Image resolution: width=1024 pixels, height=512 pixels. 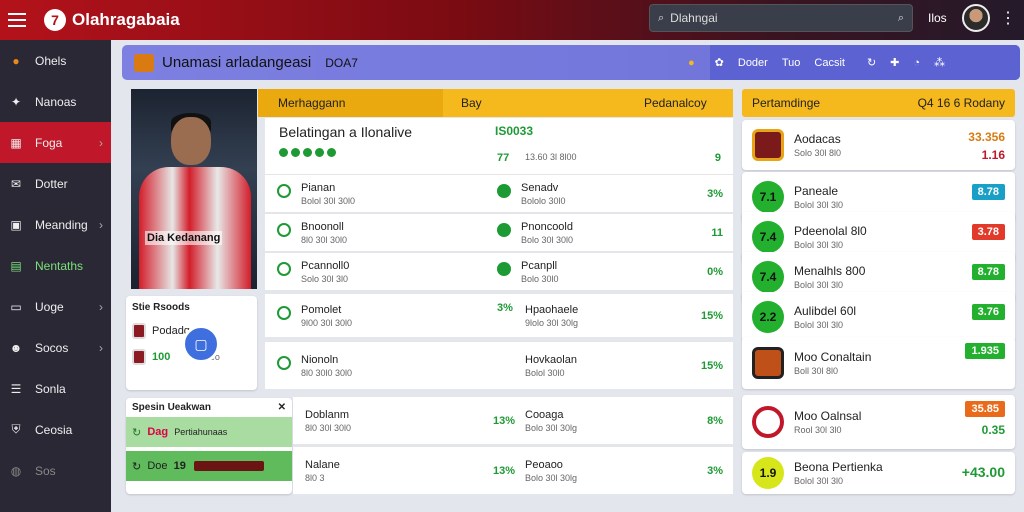 I want to click on shirt-text: Dia Kedanang, so click(x=184, y=238).